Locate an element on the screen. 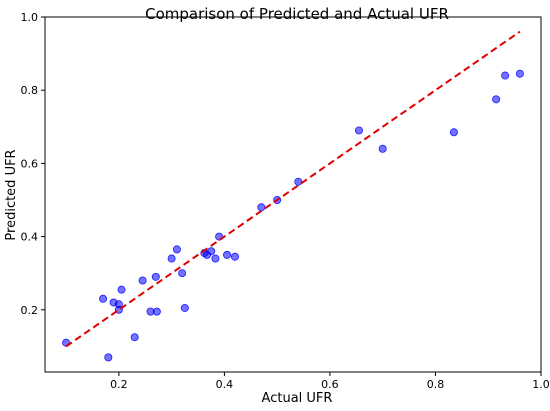  x-axis-ticks: 0.2 0.4 0.6 0.8 1.0 is located at coordinates (330, 381).